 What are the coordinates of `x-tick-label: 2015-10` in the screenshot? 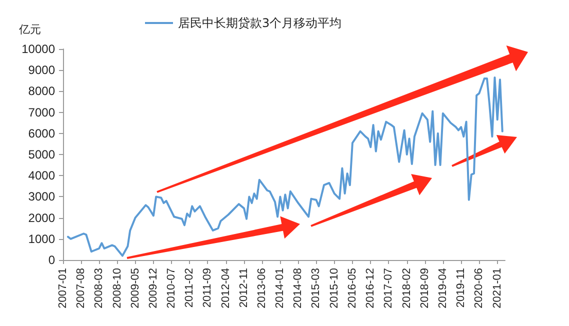 It's located at (334, 288).